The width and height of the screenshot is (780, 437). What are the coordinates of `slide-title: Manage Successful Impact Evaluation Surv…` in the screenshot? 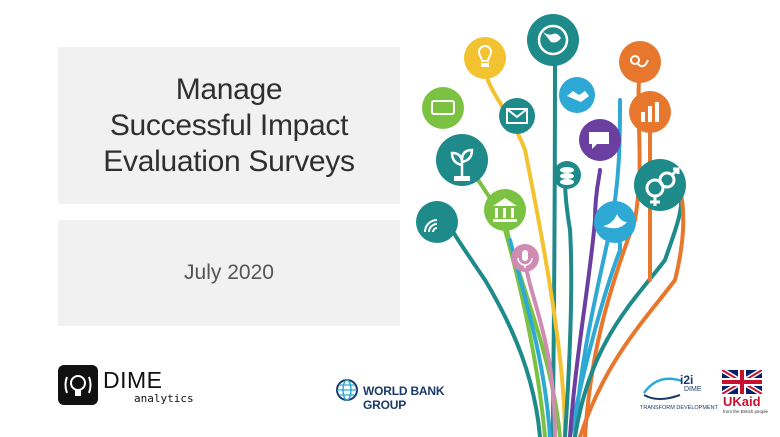 It's located at (229, 126).